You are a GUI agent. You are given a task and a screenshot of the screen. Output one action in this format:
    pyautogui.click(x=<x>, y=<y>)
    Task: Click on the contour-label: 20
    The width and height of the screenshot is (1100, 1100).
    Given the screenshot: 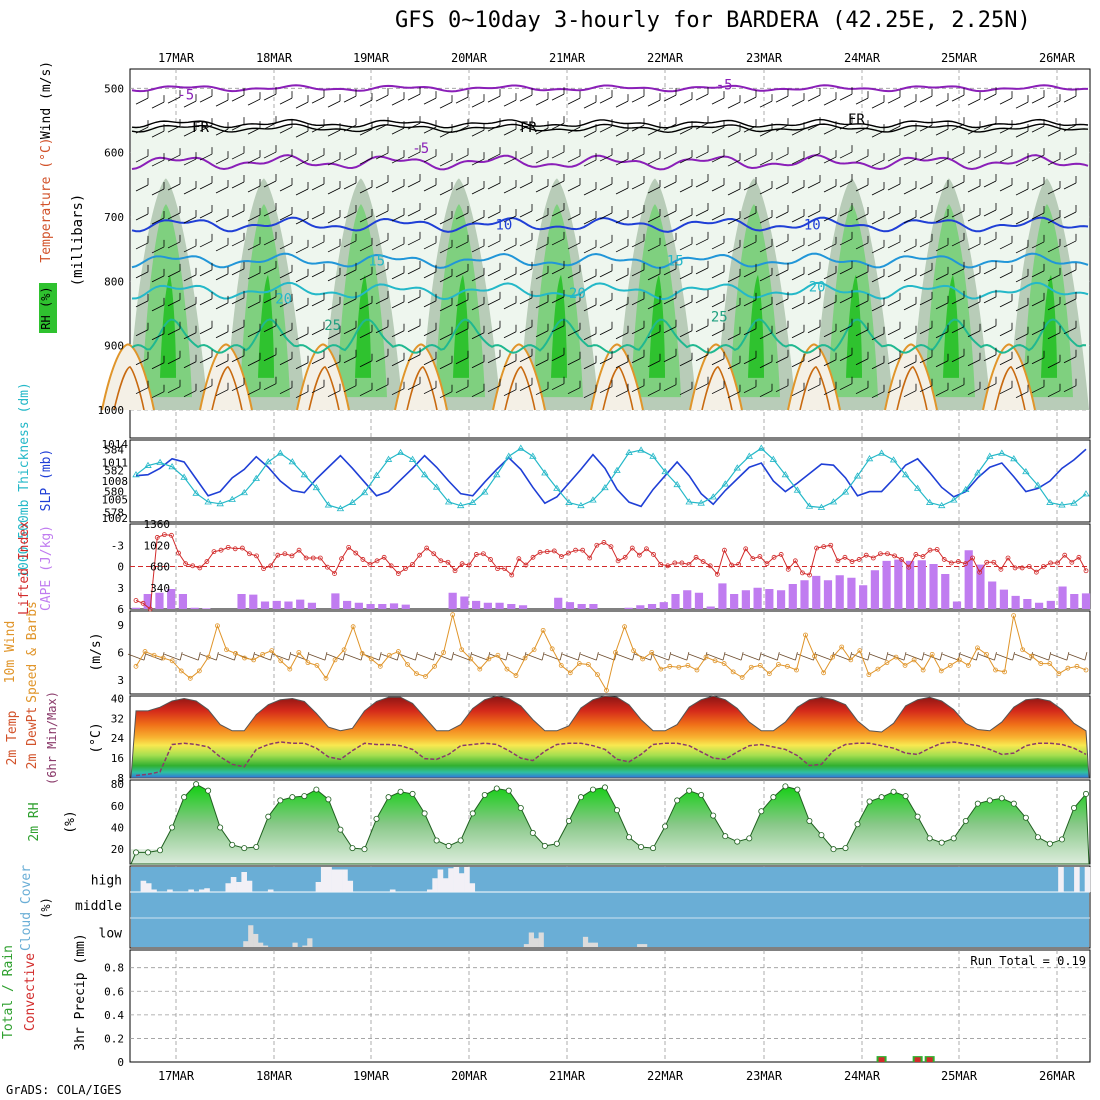 What is the action you would take?
    pyautogui.click(x=817, y=287)
    